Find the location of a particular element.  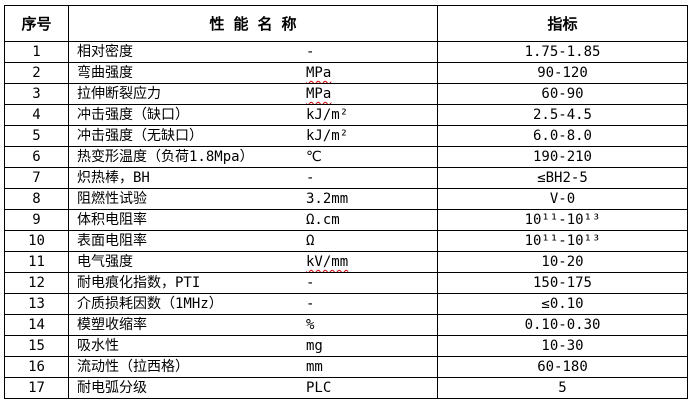

property-unit: mg is located at coordinates (314, 346).